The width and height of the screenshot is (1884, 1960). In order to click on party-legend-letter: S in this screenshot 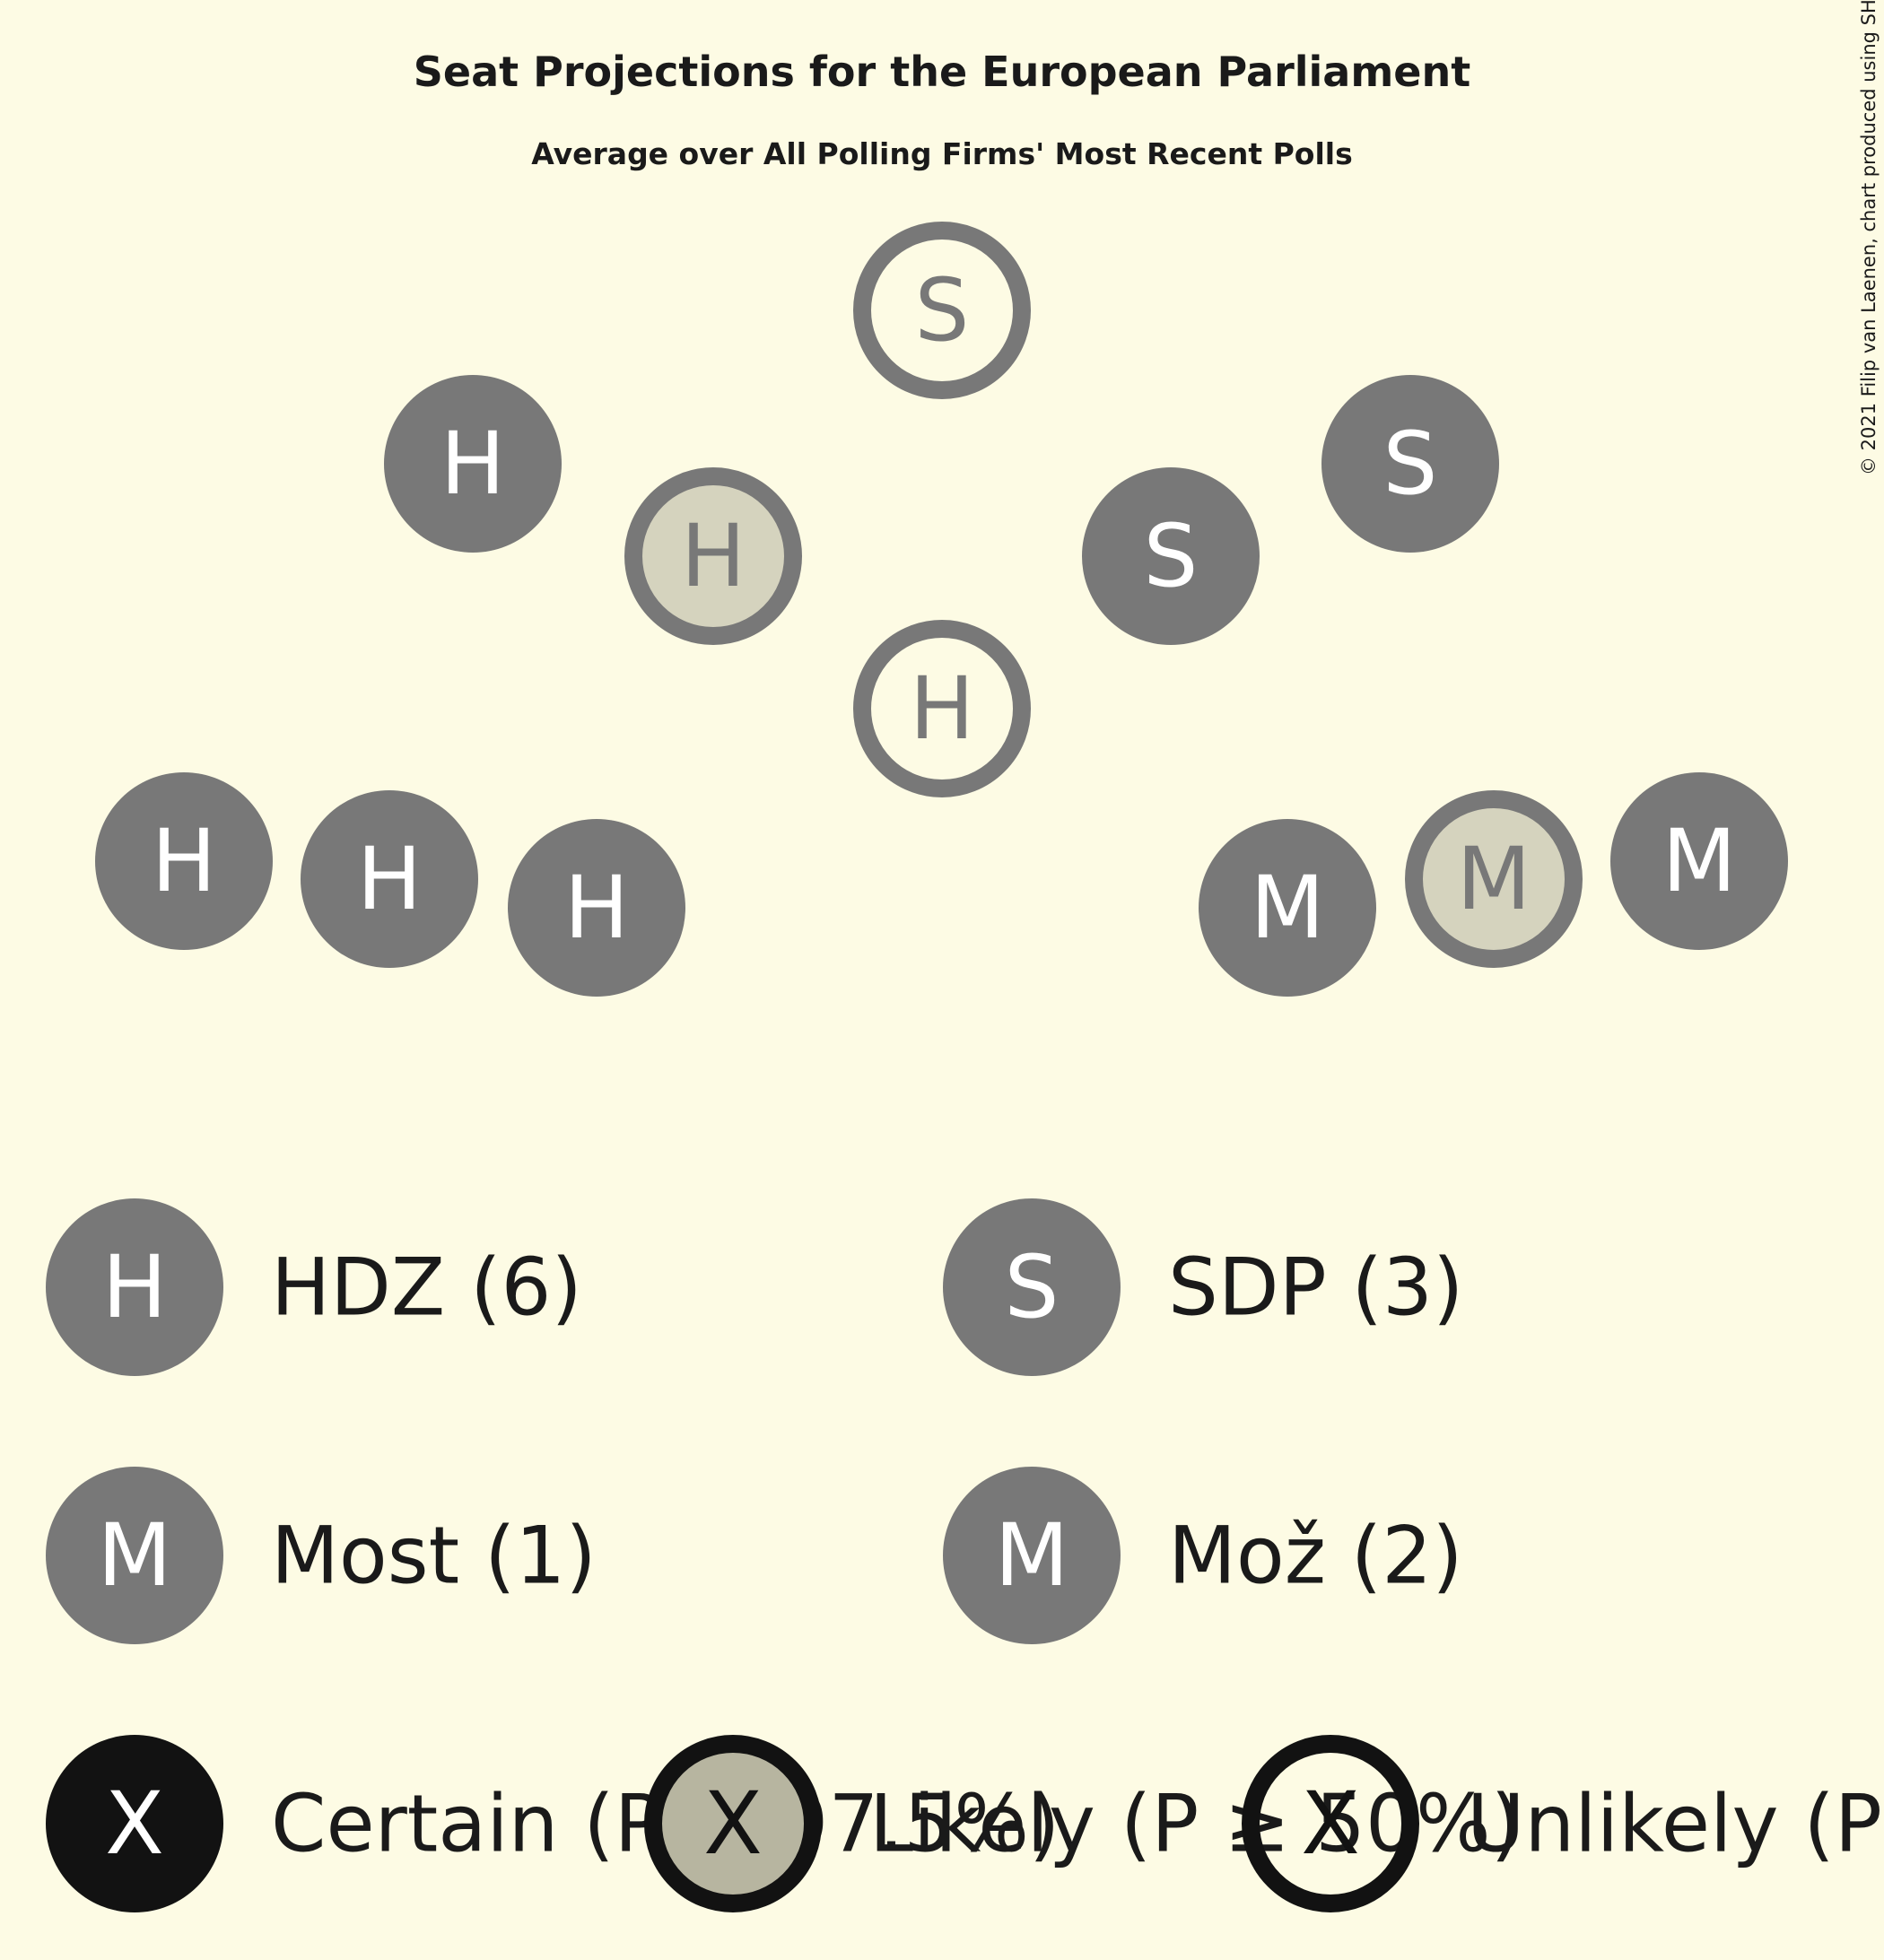, I will do `click(1032, 1287)`.